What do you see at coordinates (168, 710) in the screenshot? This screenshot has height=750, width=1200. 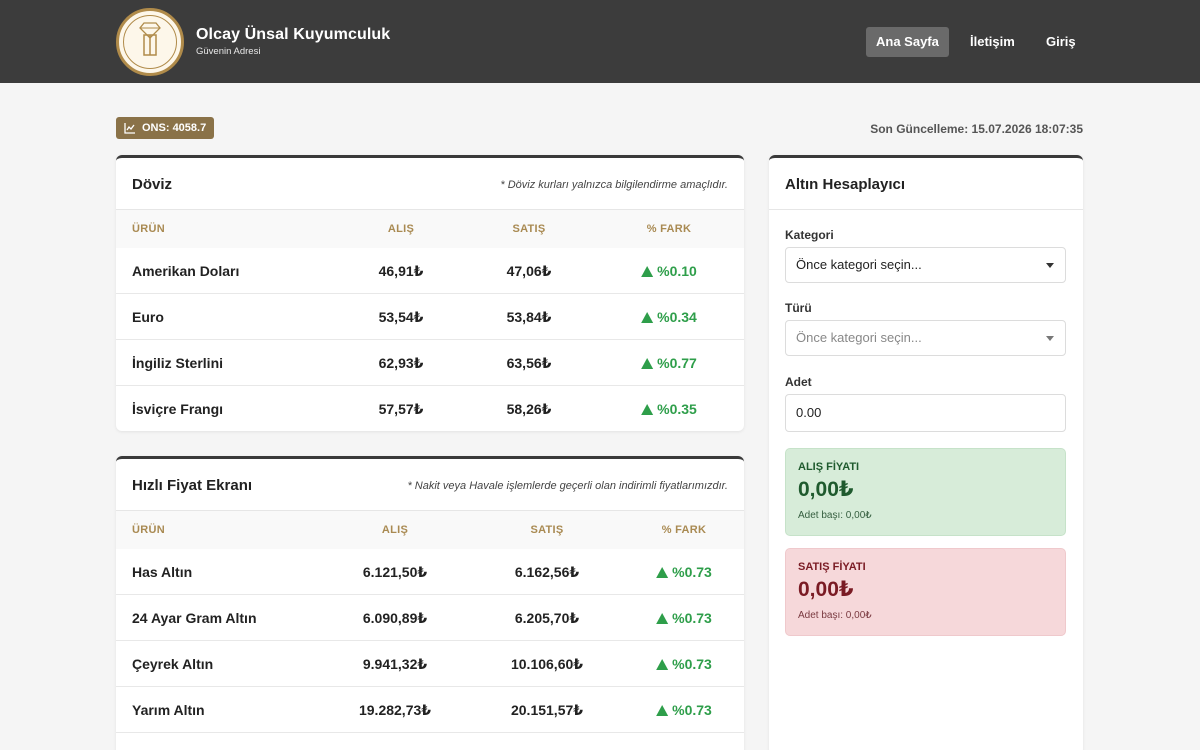 I see `row-name: Yarım Altın` at bounding box center [168, 710].